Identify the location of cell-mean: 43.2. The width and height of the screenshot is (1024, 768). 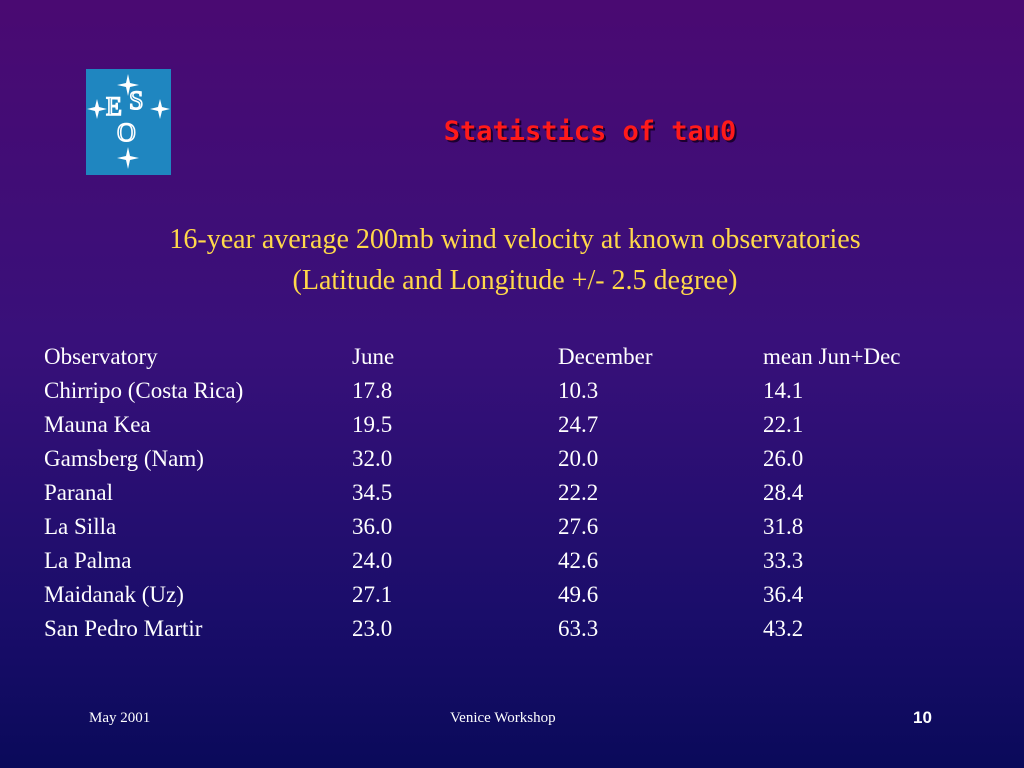
(783, 628).